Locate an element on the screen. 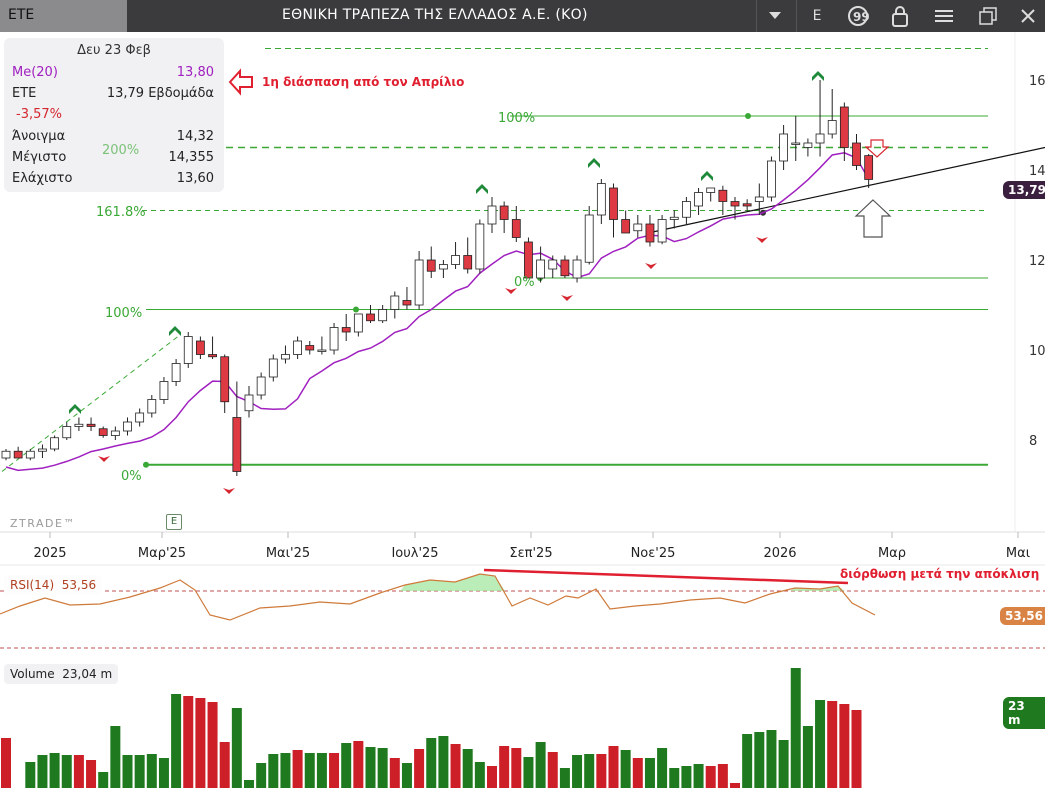  info-open-label: Άνοιγμα is located at coordinates (39, 136).